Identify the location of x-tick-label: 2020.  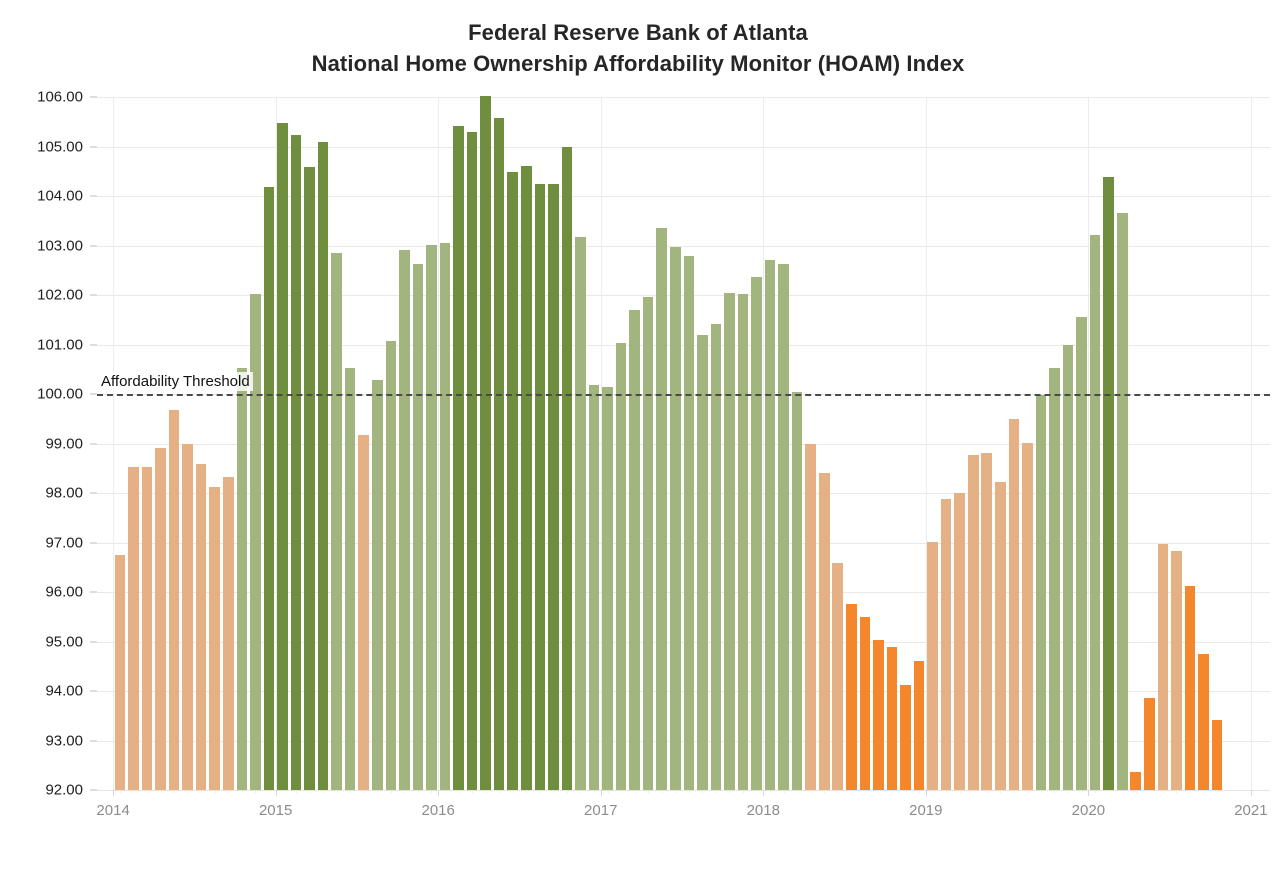
(1088, 810).